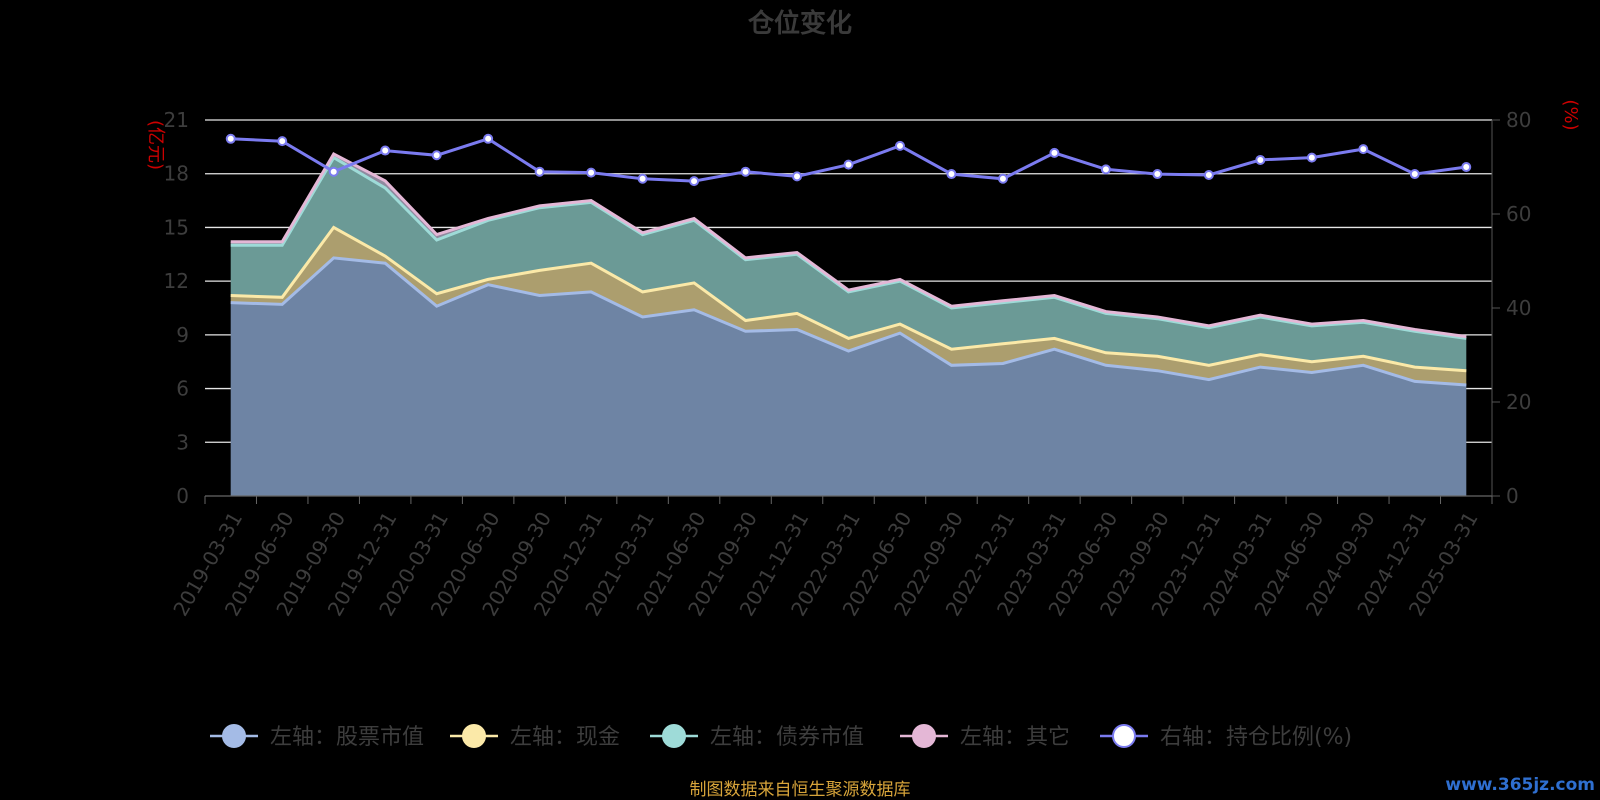  What do you see at coordinates (176, 174) in the screenshot?
I see `left-tick-label: 18` at bounding box center [176, 174].